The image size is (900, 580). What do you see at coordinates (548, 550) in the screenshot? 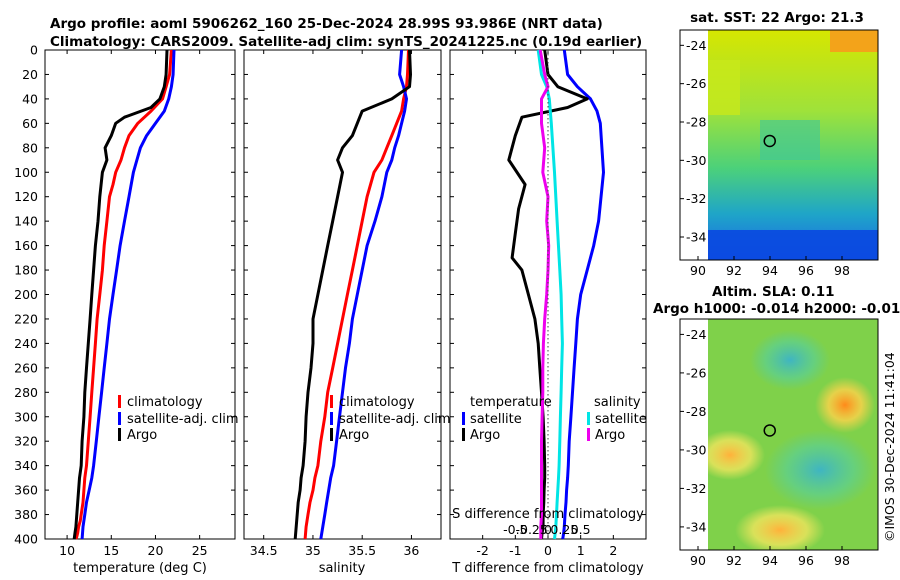
I see `x-tick-label: 0` at bounding box center [548, 550].